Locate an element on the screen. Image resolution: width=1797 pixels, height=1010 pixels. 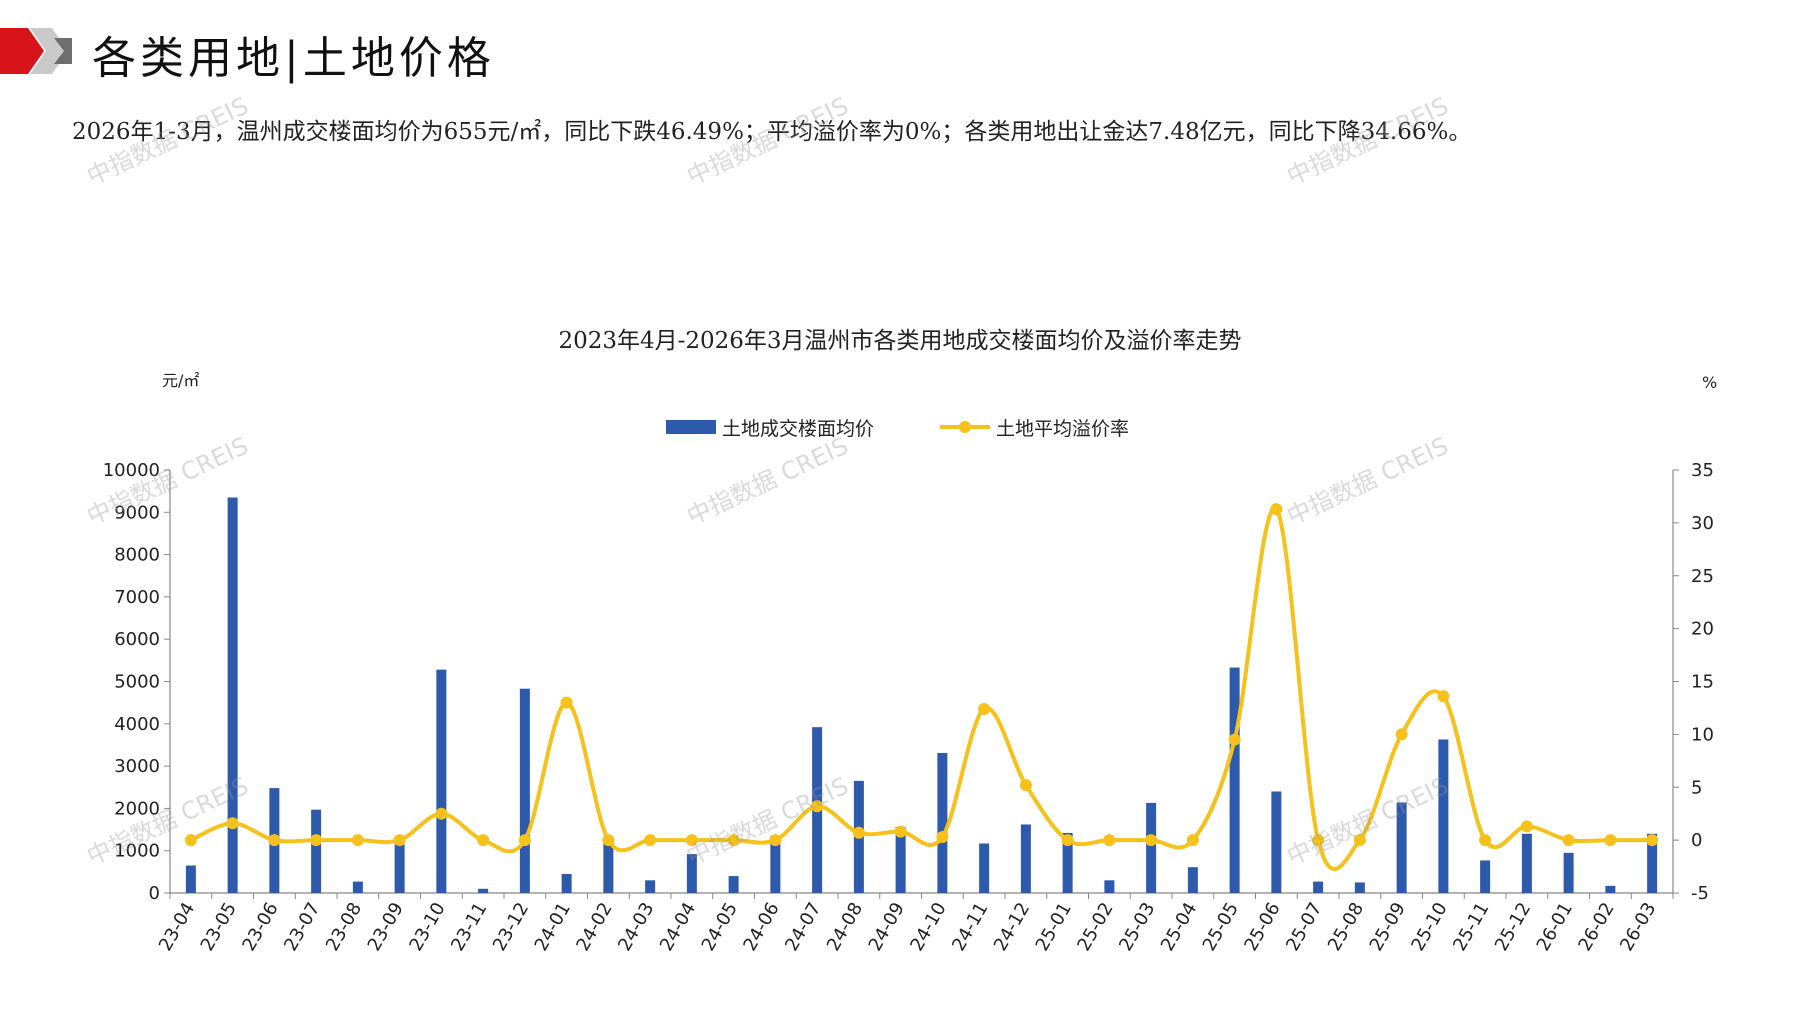
right-tick-label: 0 is located at coordinates (1696, 840).